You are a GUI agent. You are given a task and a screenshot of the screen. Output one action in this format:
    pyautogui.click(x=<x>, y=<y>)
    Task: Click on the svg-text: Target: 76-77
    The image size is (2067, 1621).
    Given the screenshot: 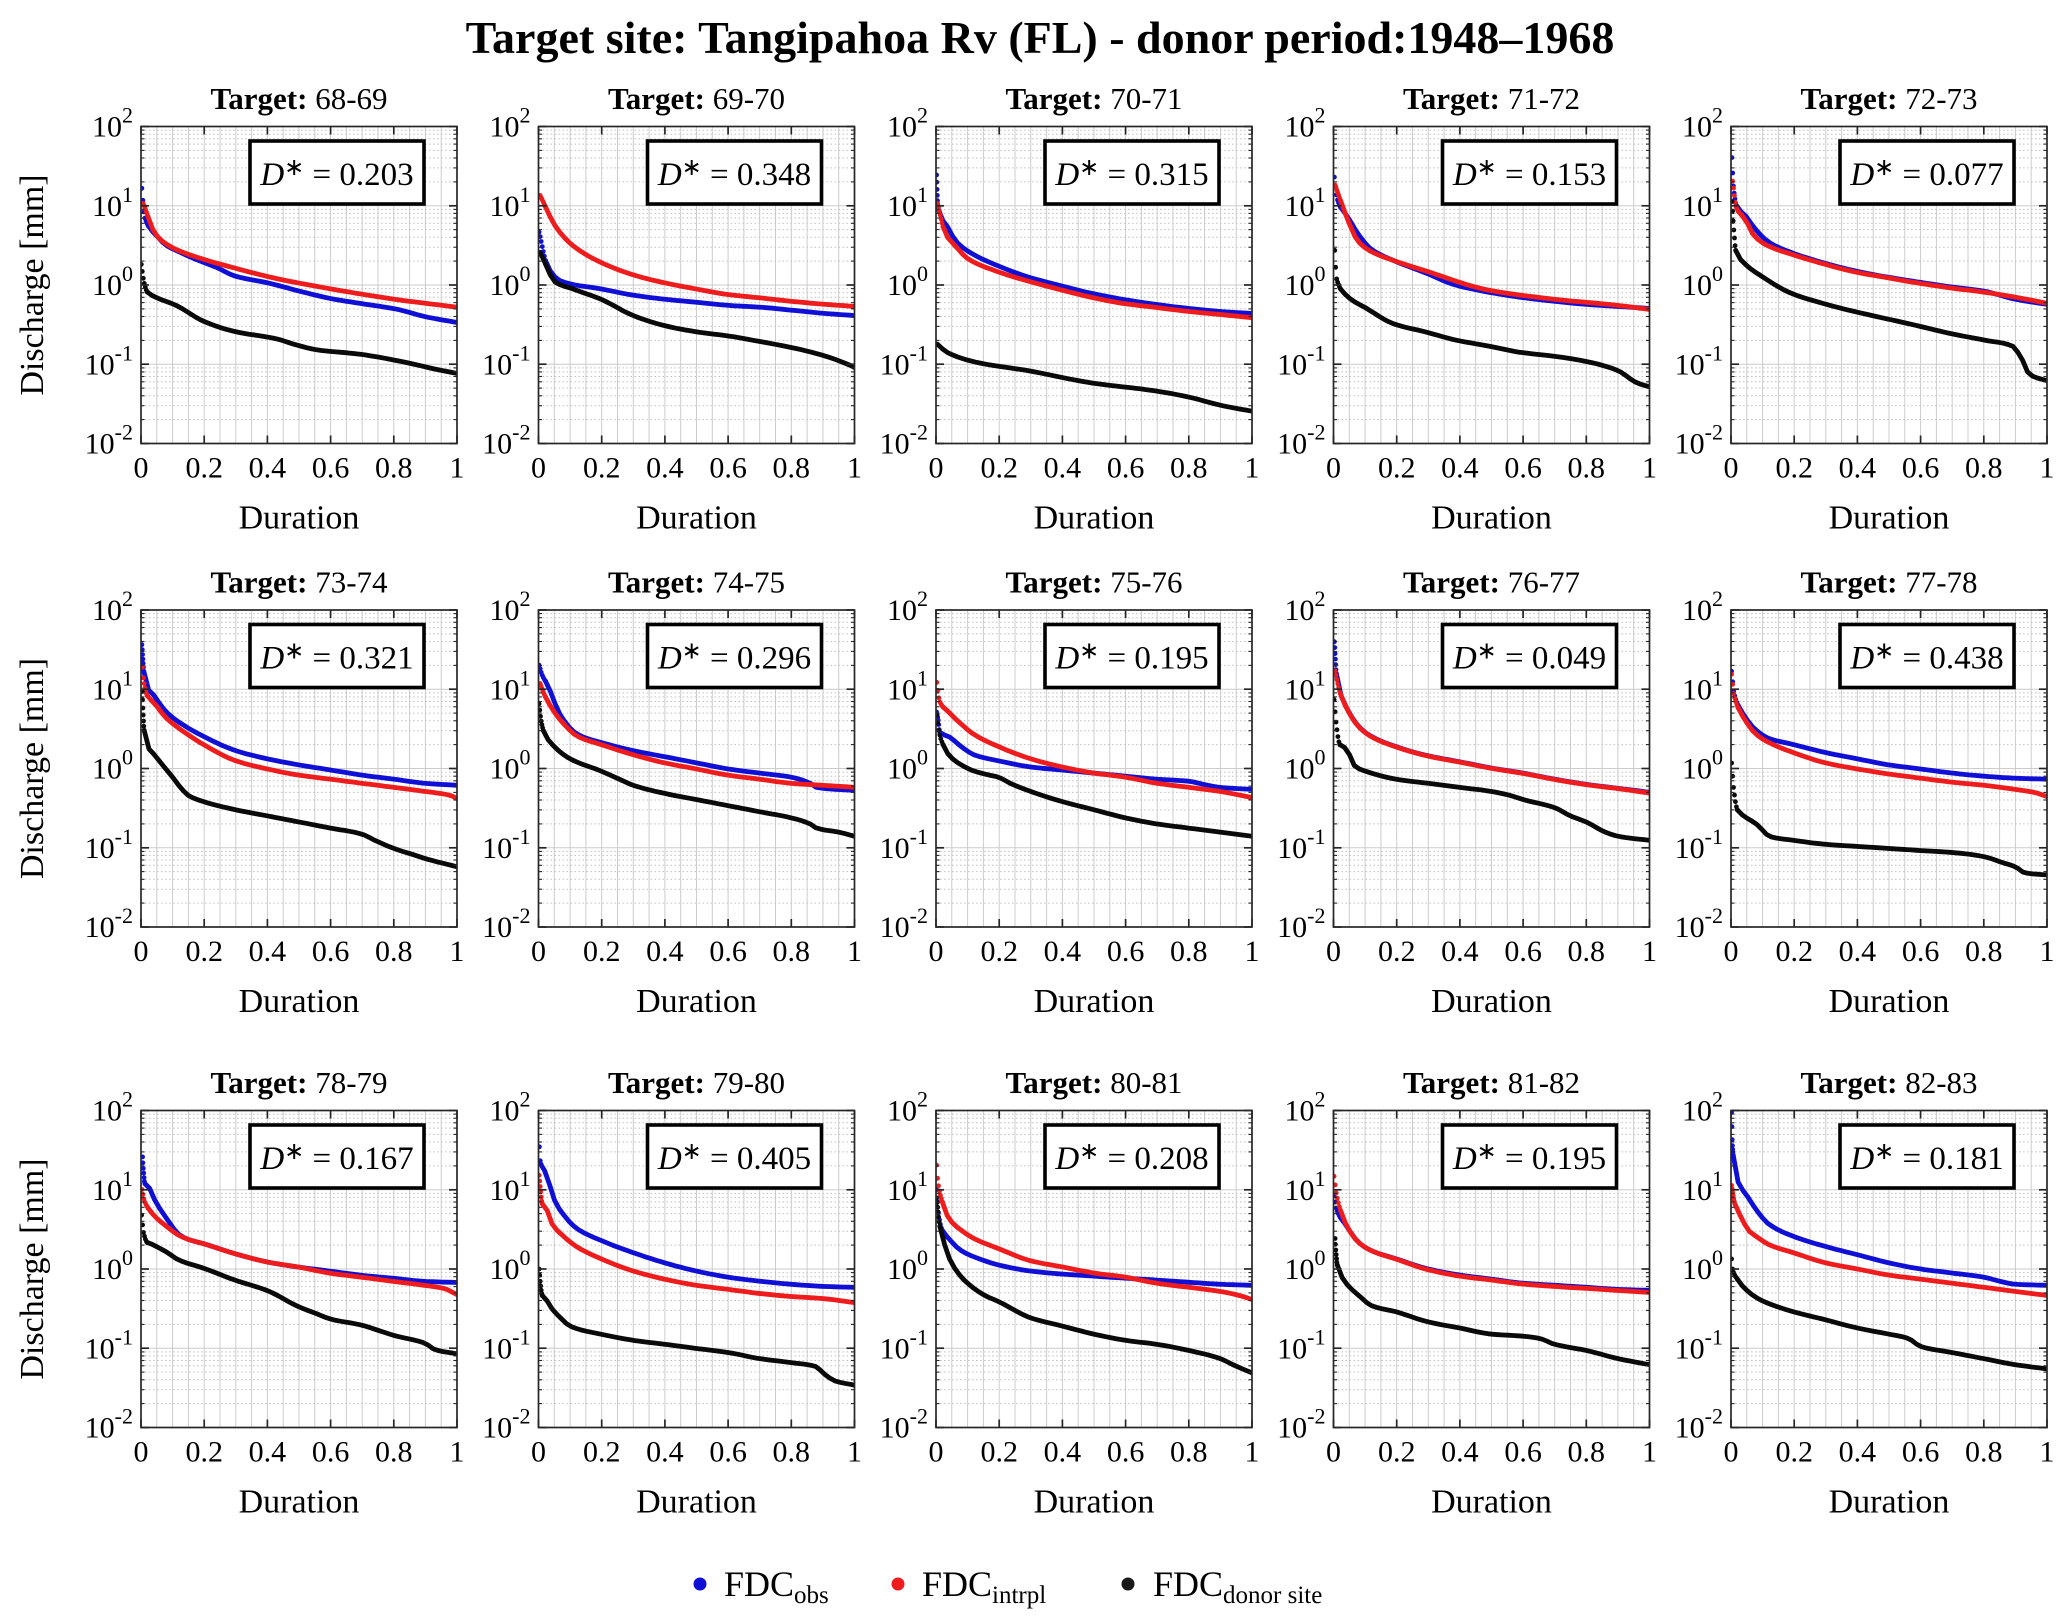 What is the action you would take?
    pyautogui.click(x=1491, y=582)
    